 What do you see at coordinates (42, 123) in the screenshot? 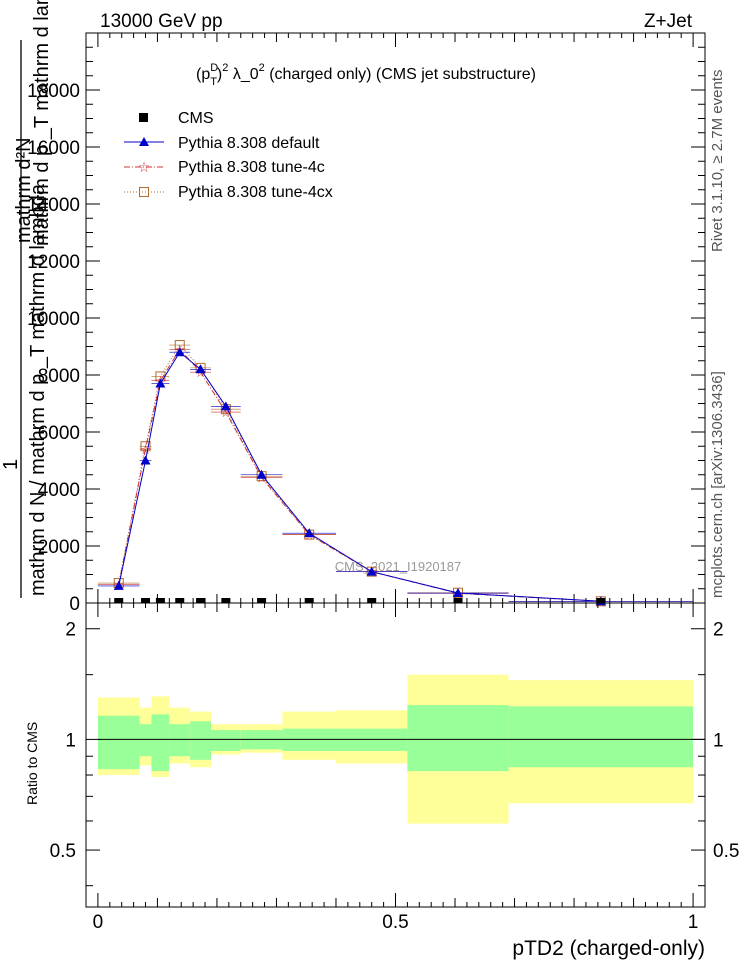
I see `y-label-num-mid: mathrm d p _T mathrm d lambda` at bounding box center [42, 123].